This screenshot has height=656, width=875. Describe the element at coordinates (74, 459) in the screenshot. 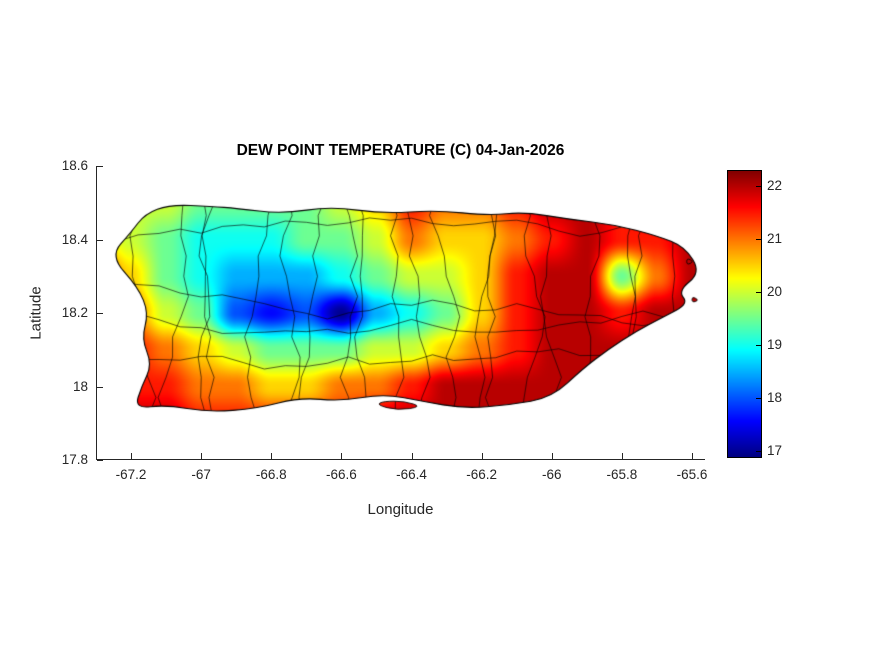

I see `y-tick-label: 17.8` at that location.